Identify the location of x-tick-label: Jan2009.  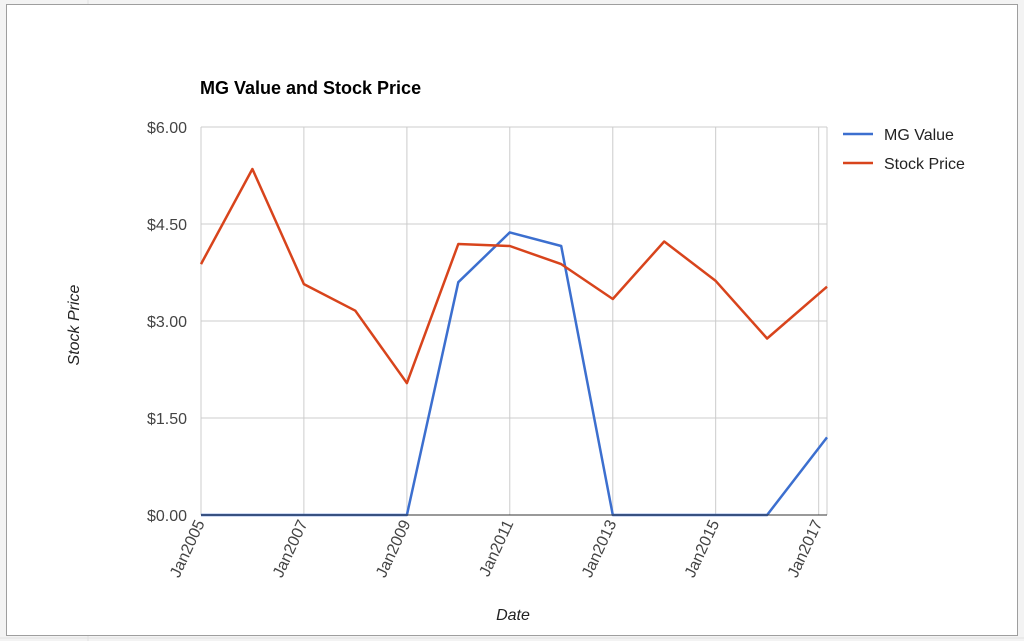
(393, 548).